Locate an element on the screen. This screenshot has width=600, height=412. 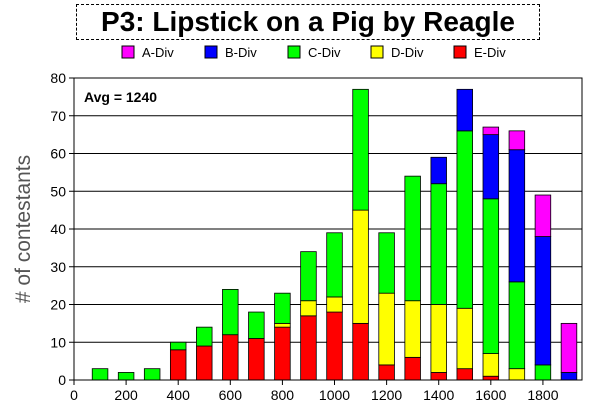
y-tick-label: 70 is located at coordinates (58, 116).